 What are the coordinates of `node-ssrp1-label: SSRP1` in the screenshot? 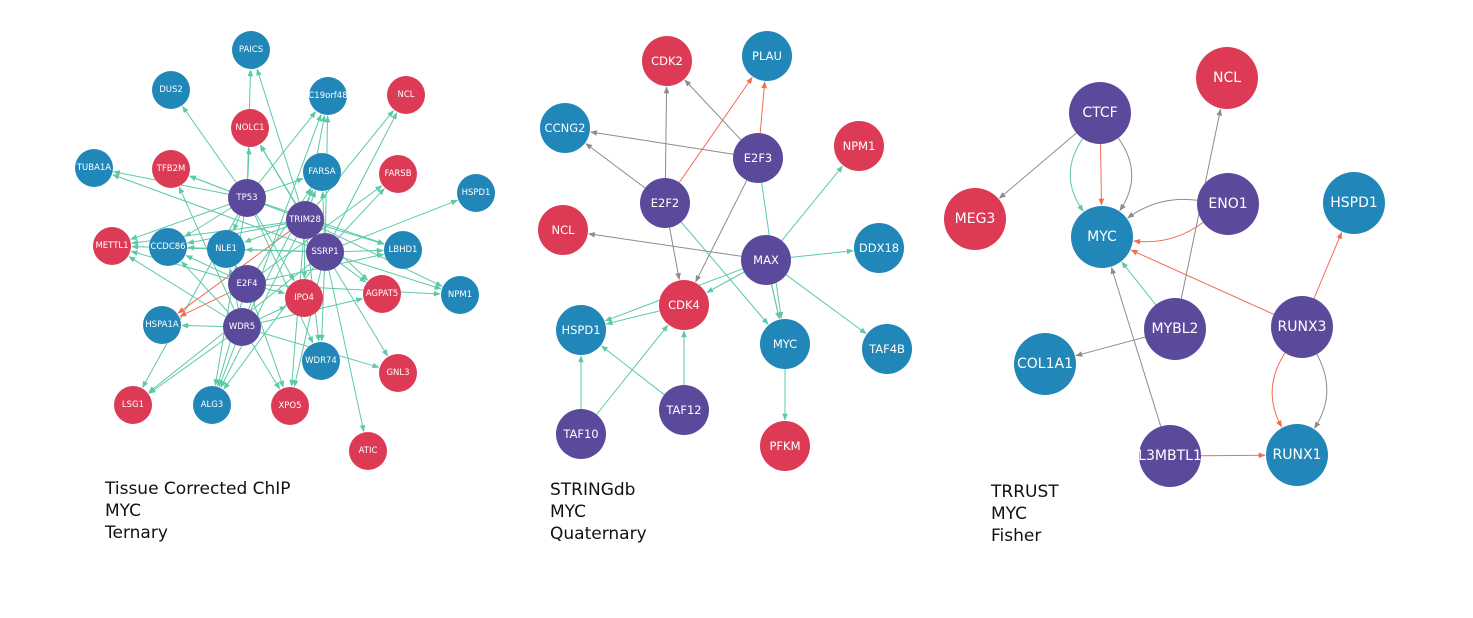 It's located at (324, 252).